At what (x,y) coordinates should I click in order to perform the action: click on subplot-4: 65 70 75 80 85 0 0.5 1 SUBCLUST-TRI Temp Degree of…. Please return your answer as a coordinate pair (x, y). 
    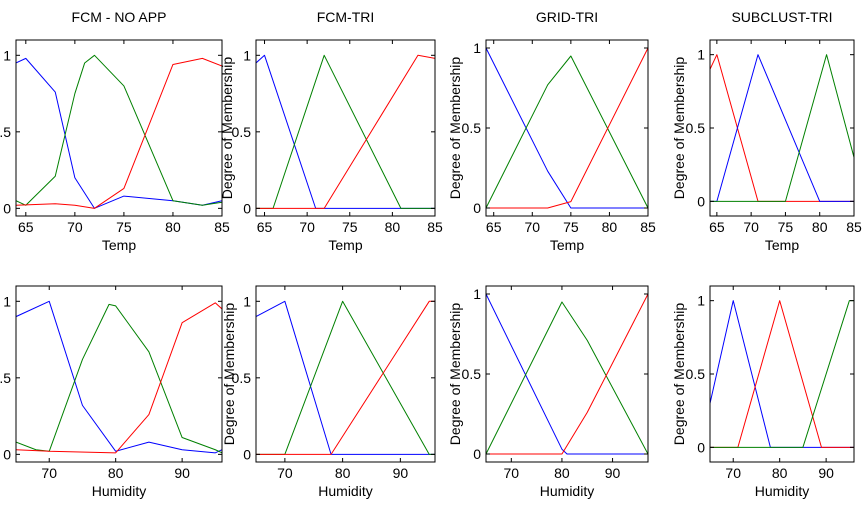
    Looking at the image, I should click on (766, 131).